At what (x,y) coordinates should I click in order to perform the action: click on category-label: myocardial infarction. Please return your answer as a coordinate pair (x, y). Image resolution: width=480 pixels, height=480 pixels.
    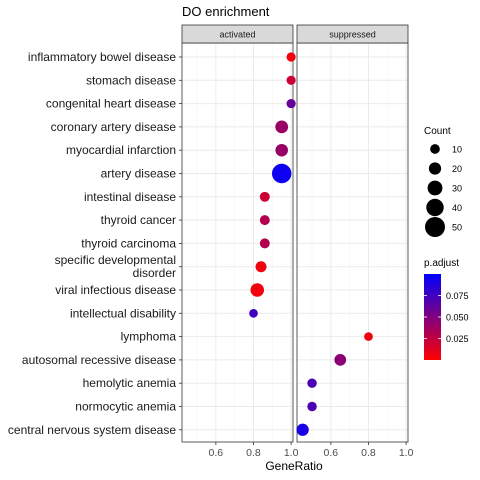
    Looking at the image, I should click on (121, 150).